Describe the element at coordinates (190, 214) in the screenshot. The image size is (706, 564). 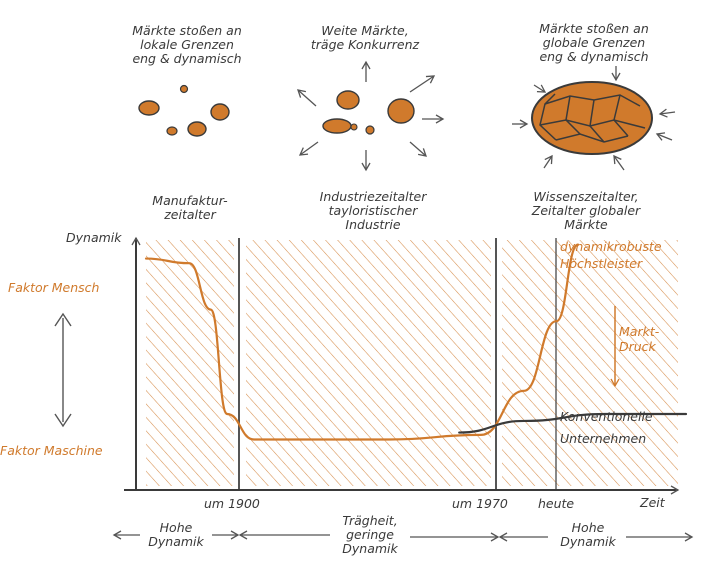
I see `caption-line: zeitalter` at that location.